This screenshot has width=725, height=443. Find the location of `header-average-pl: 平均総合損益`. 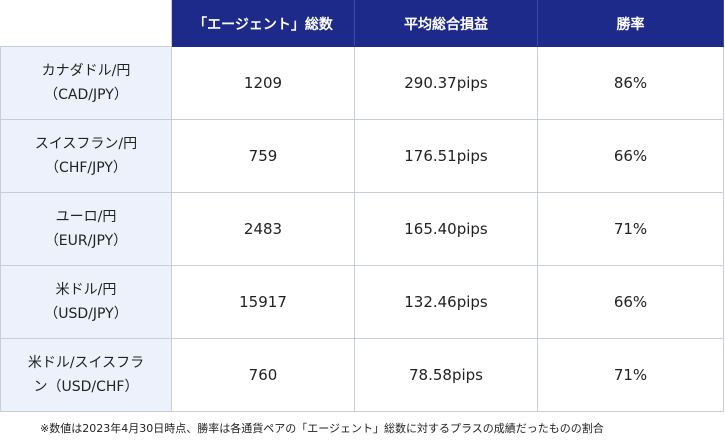

header-average-pl: 平均総合損益 is located at coordinates (446, 23).